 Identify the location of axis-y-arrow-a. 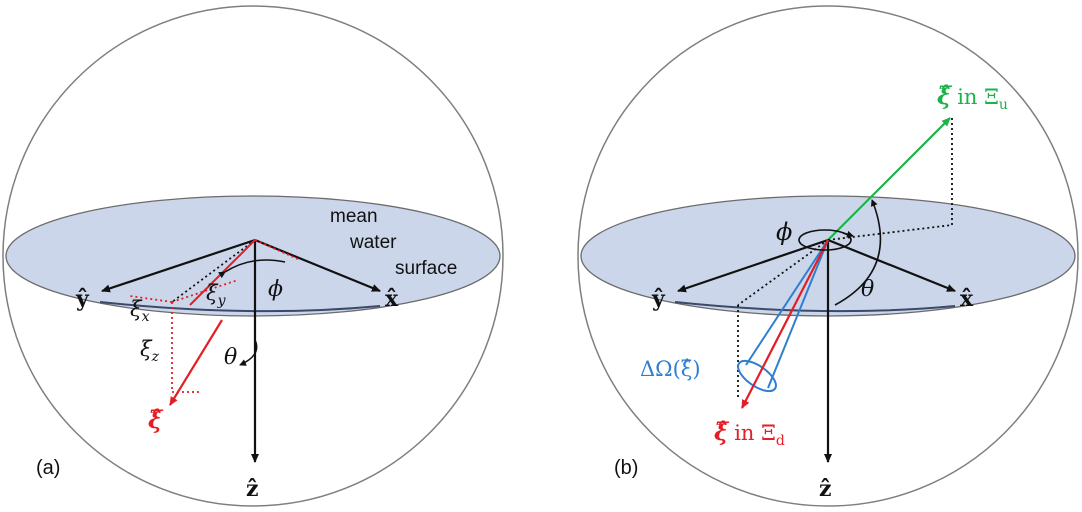
(178, 265).